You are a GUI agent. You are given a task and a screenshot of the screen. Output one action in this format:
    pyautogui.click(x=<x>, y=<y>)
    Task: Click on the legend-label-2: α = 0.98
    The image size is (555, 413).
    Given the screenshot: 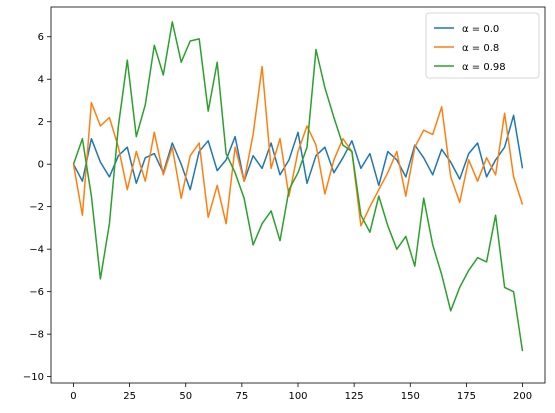 What is the action you would take?
    pyautogui.click(x=484, y=67)
    